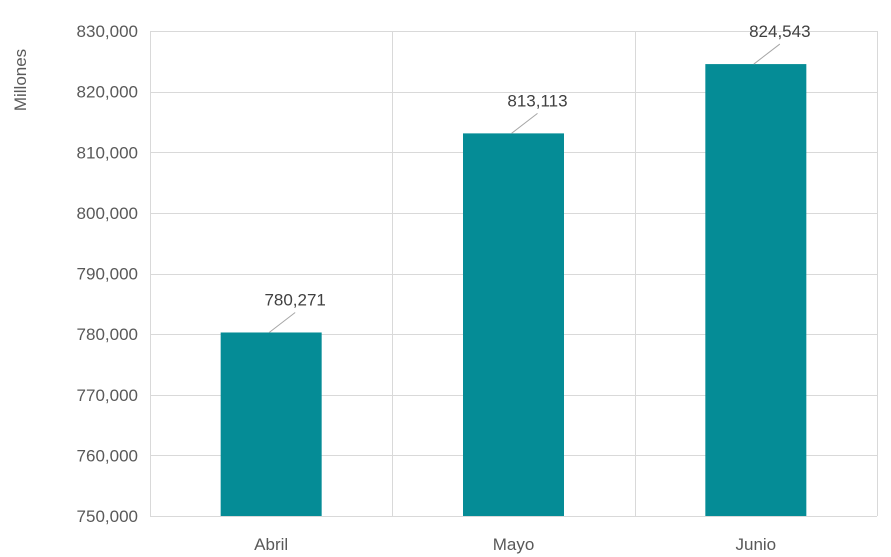 The width and height of the screenshot is (891, 557). Describe the element at coordinates (513, 324) in the screenshot. I see `bar-mayo` at that location.